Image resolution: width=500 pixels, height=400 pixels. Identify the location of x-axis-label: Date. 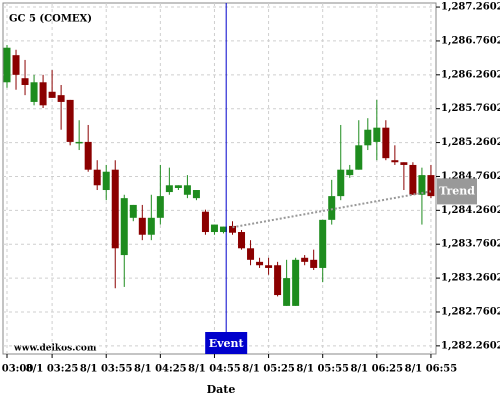
(221, 389).